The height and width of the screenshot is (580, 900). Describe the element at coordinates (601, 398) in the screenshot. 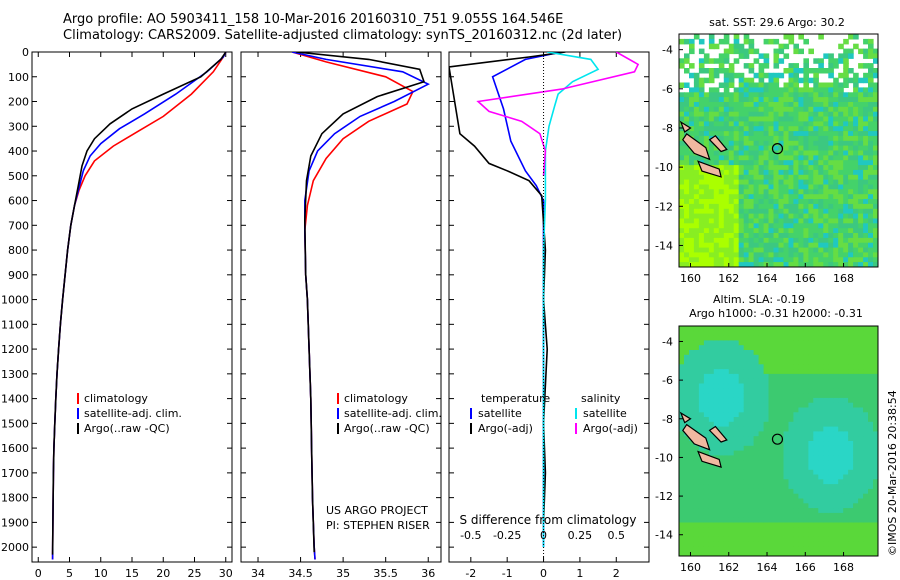

I see `legend-group-title: salinity` at that location.